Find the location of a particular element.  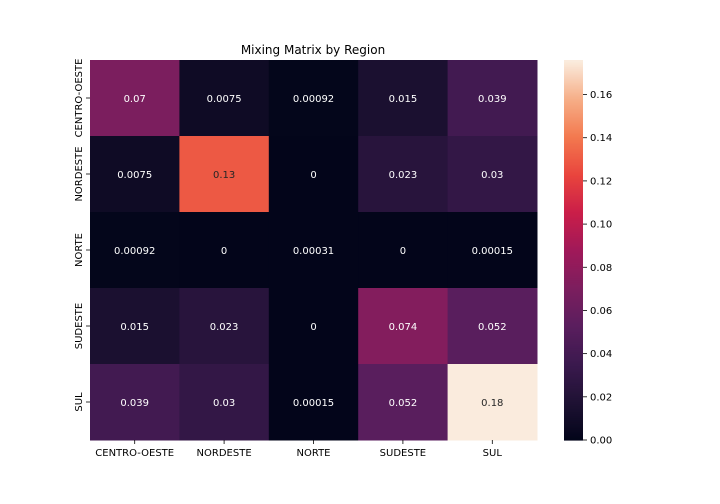

y-tick-label: CENTRO-OESTE is located at coordinates (79, 98).